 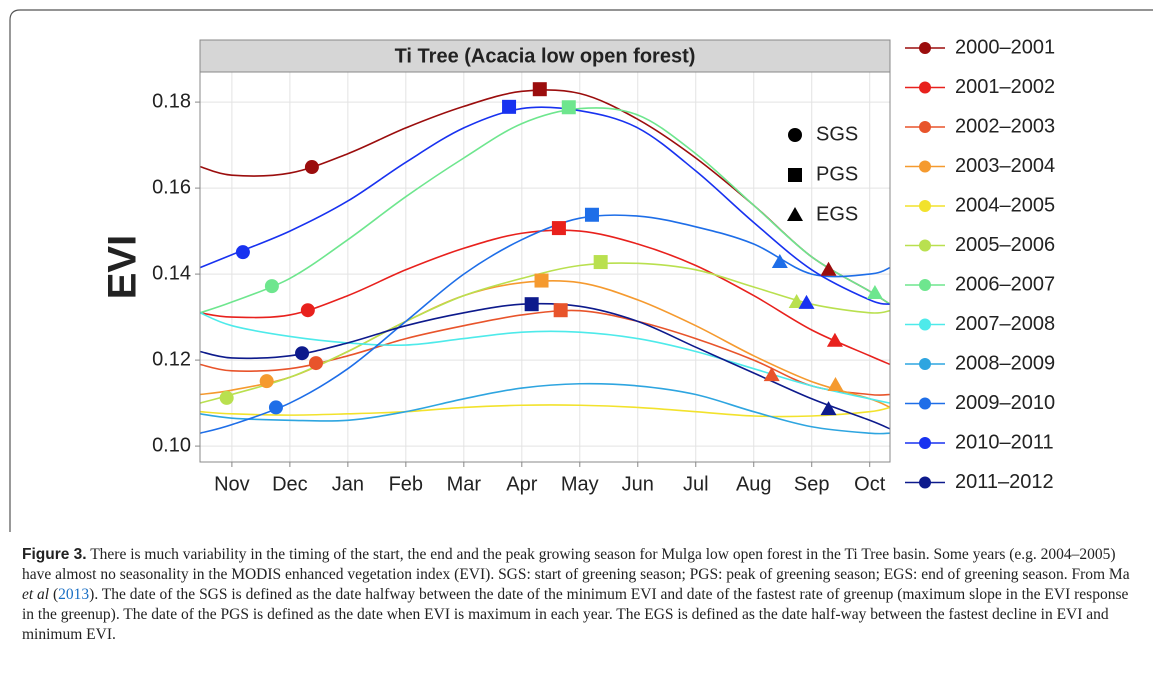 What do you see at coordinates (580, 484) in the screenshot?
I see `x-tick-label: May` at bounding box center [580, 484].